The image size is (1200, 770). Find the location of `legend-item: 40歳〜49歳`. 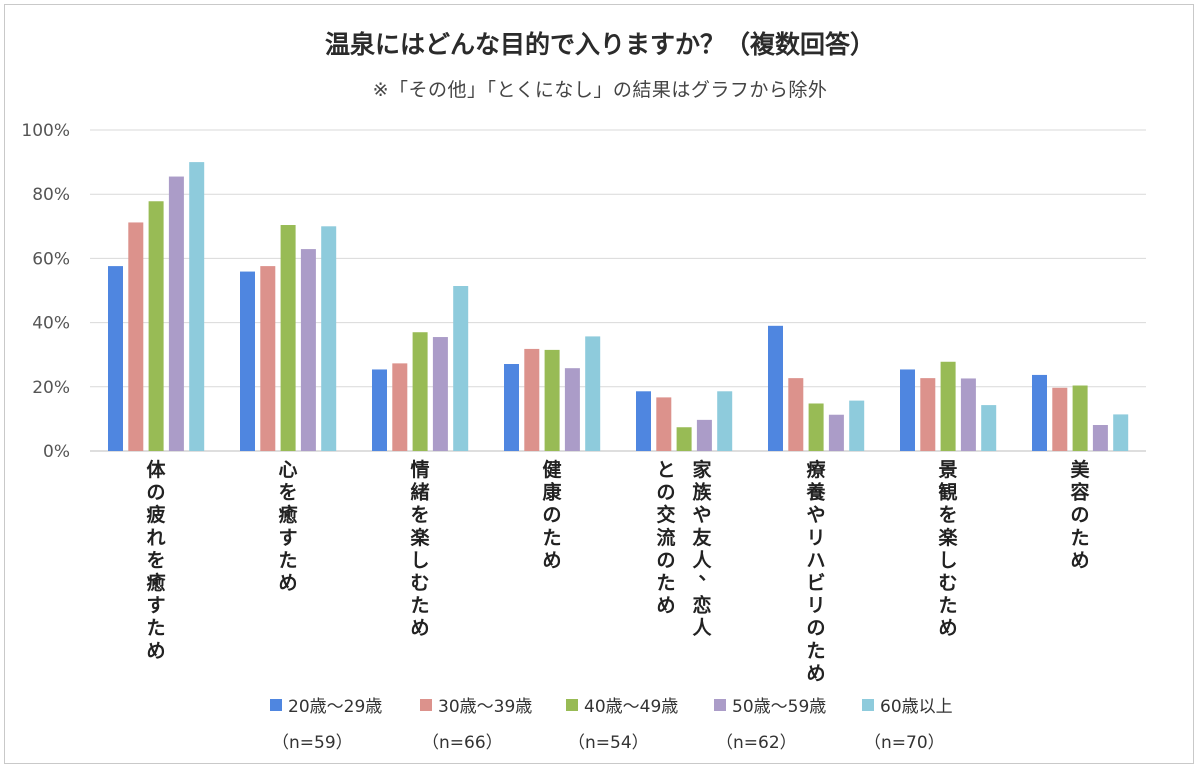

legend-item: 40歳〜49歳 is located at coordinates (622, 704).